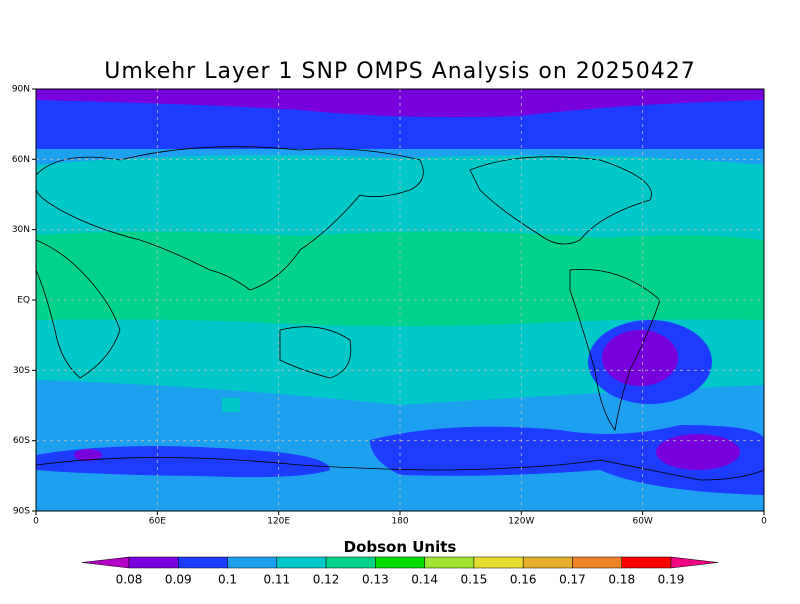  What do you see at coordinates (521, 522) in the screenshot?
I see `lon-label: 120W` at bounding box center [521, 522].